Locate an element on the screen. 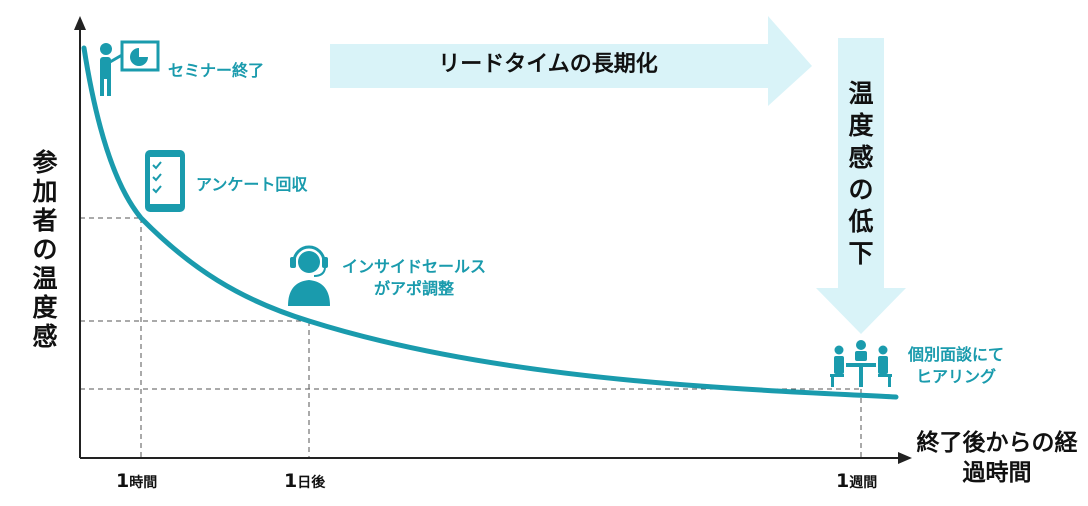  milestone-label: アンケート回収 is located at coordinates (252, 184).